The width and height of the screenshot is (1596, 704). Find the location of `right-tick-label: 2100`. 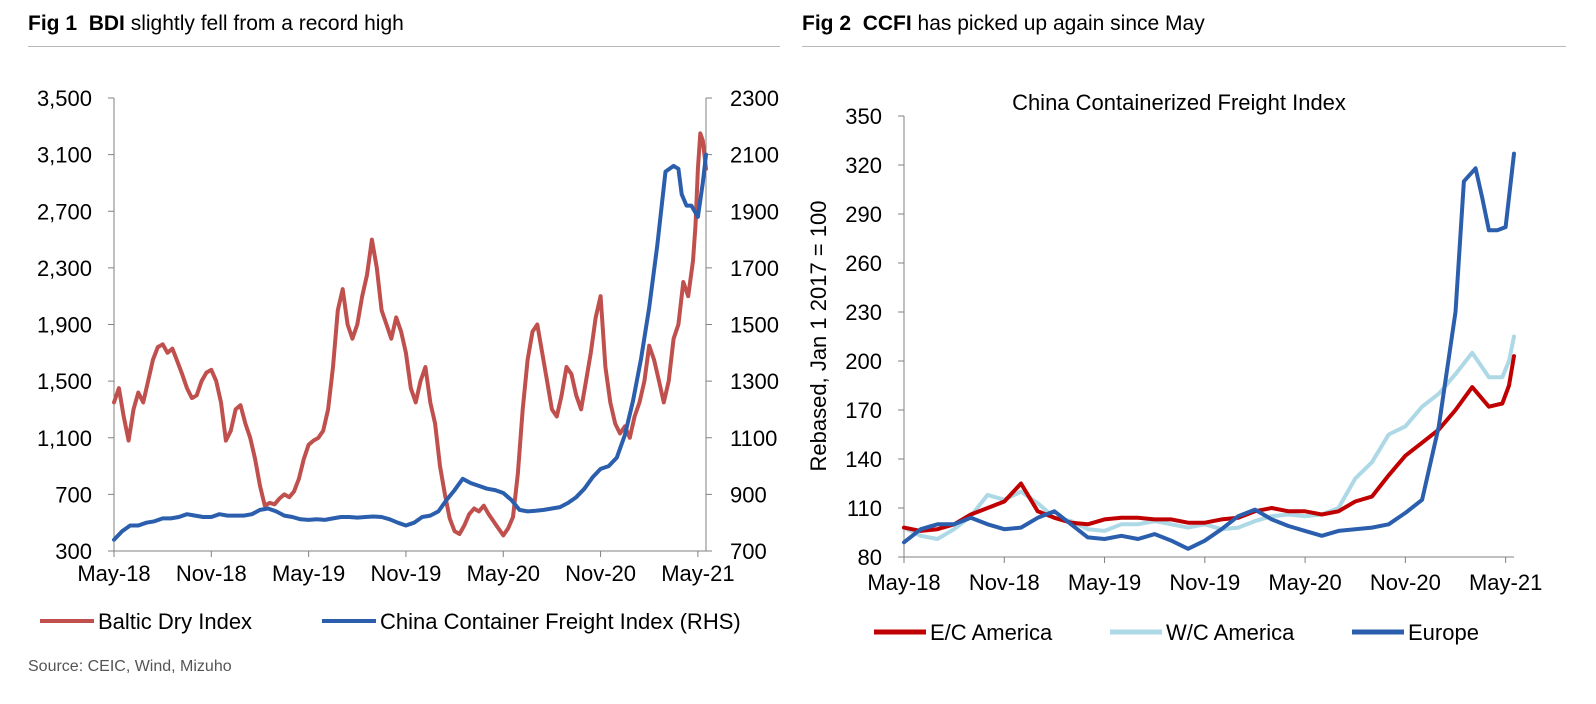

right-tick-label: 2100 is located at coordinates (754, 155).